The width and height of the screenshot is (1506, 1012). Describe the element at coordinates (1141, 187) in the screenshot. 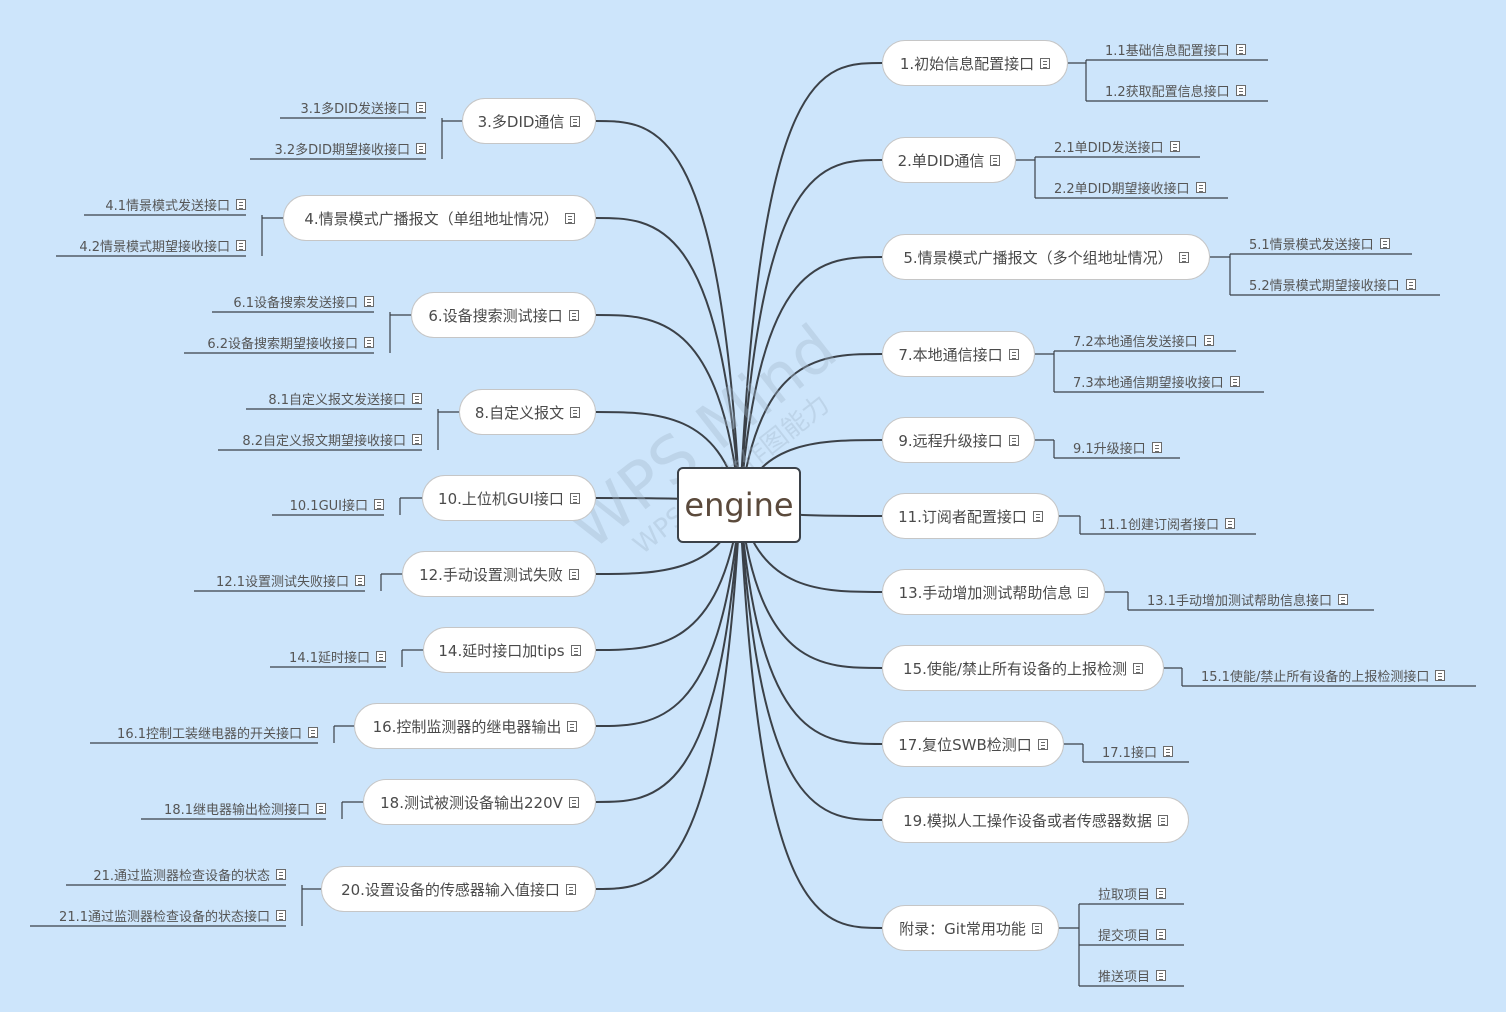

I see `subtopic-right-2-2: 2.2单DID期望接收接口` at that location.